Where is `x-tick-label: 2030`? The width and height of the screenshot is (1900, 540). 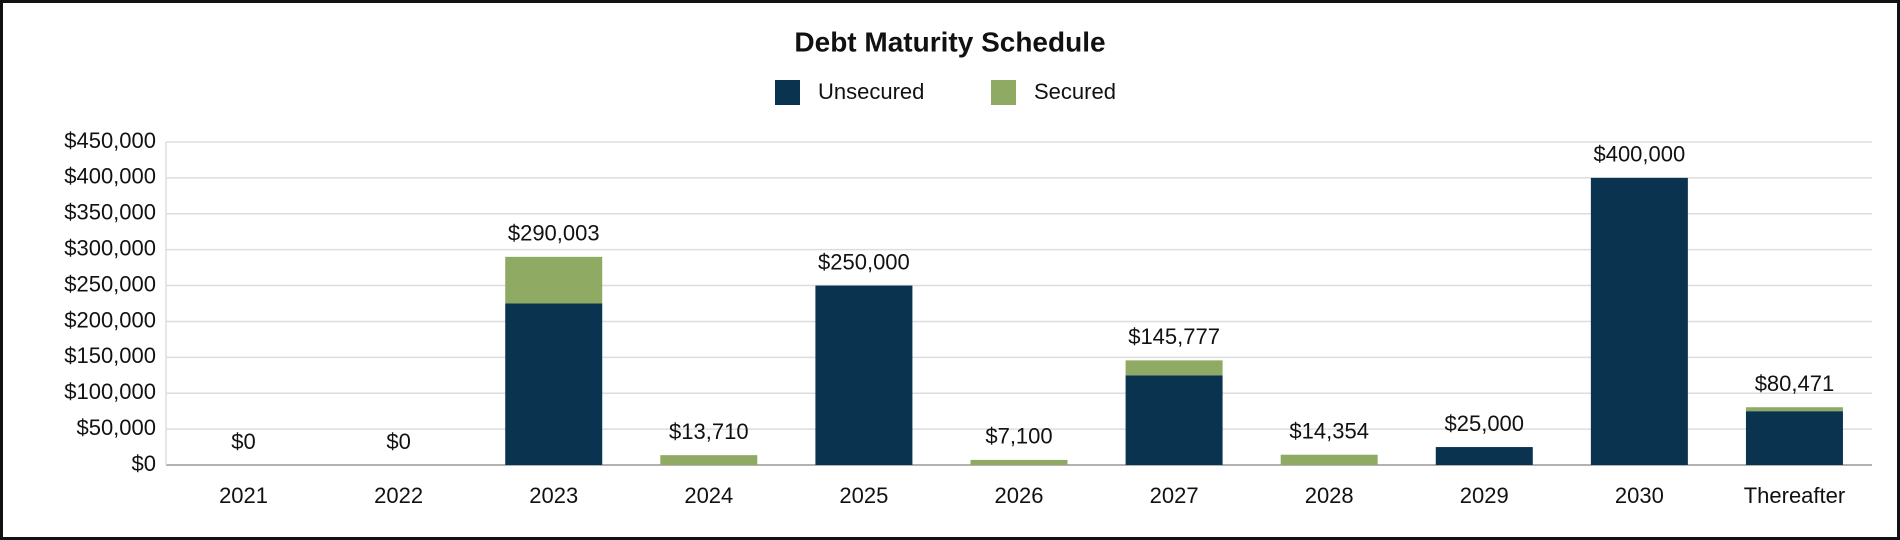
x-tick-label: 2030 is located at coordinates (1639, 495).